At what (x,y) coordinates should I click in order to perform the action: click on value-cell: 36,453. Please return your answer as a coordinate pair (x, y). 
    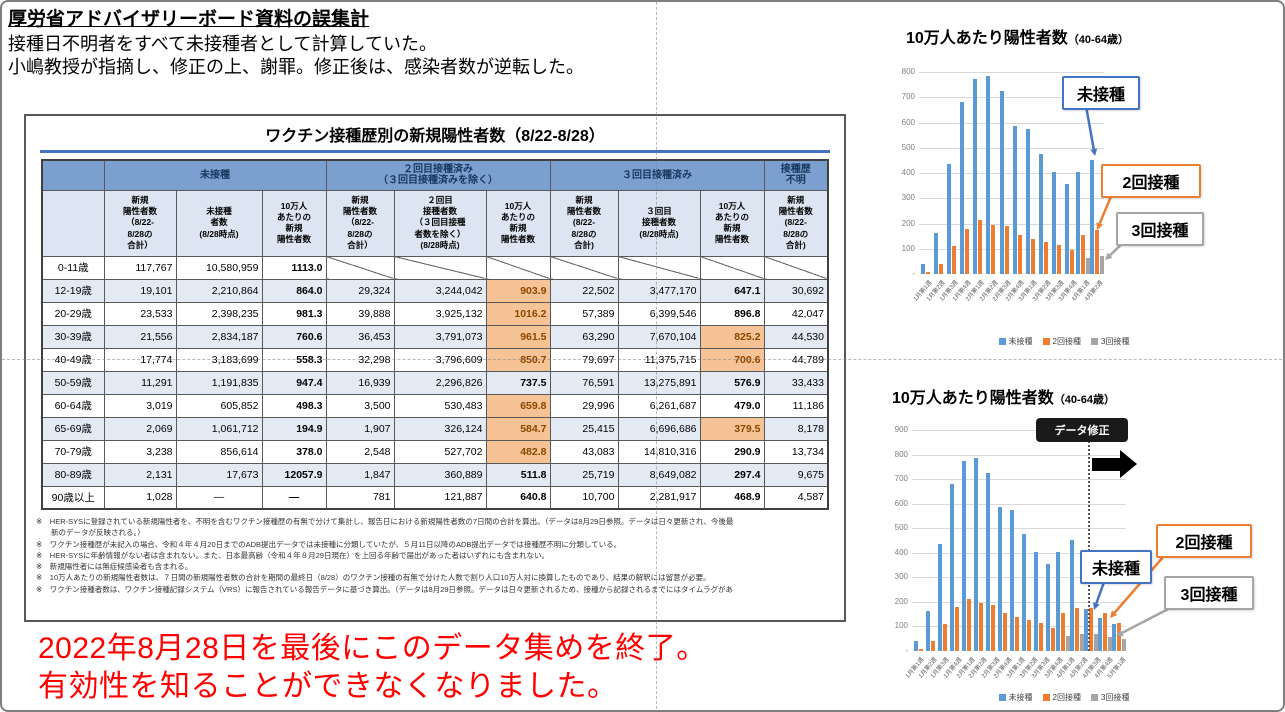
    Looking at the image, I should click on (360, 336).